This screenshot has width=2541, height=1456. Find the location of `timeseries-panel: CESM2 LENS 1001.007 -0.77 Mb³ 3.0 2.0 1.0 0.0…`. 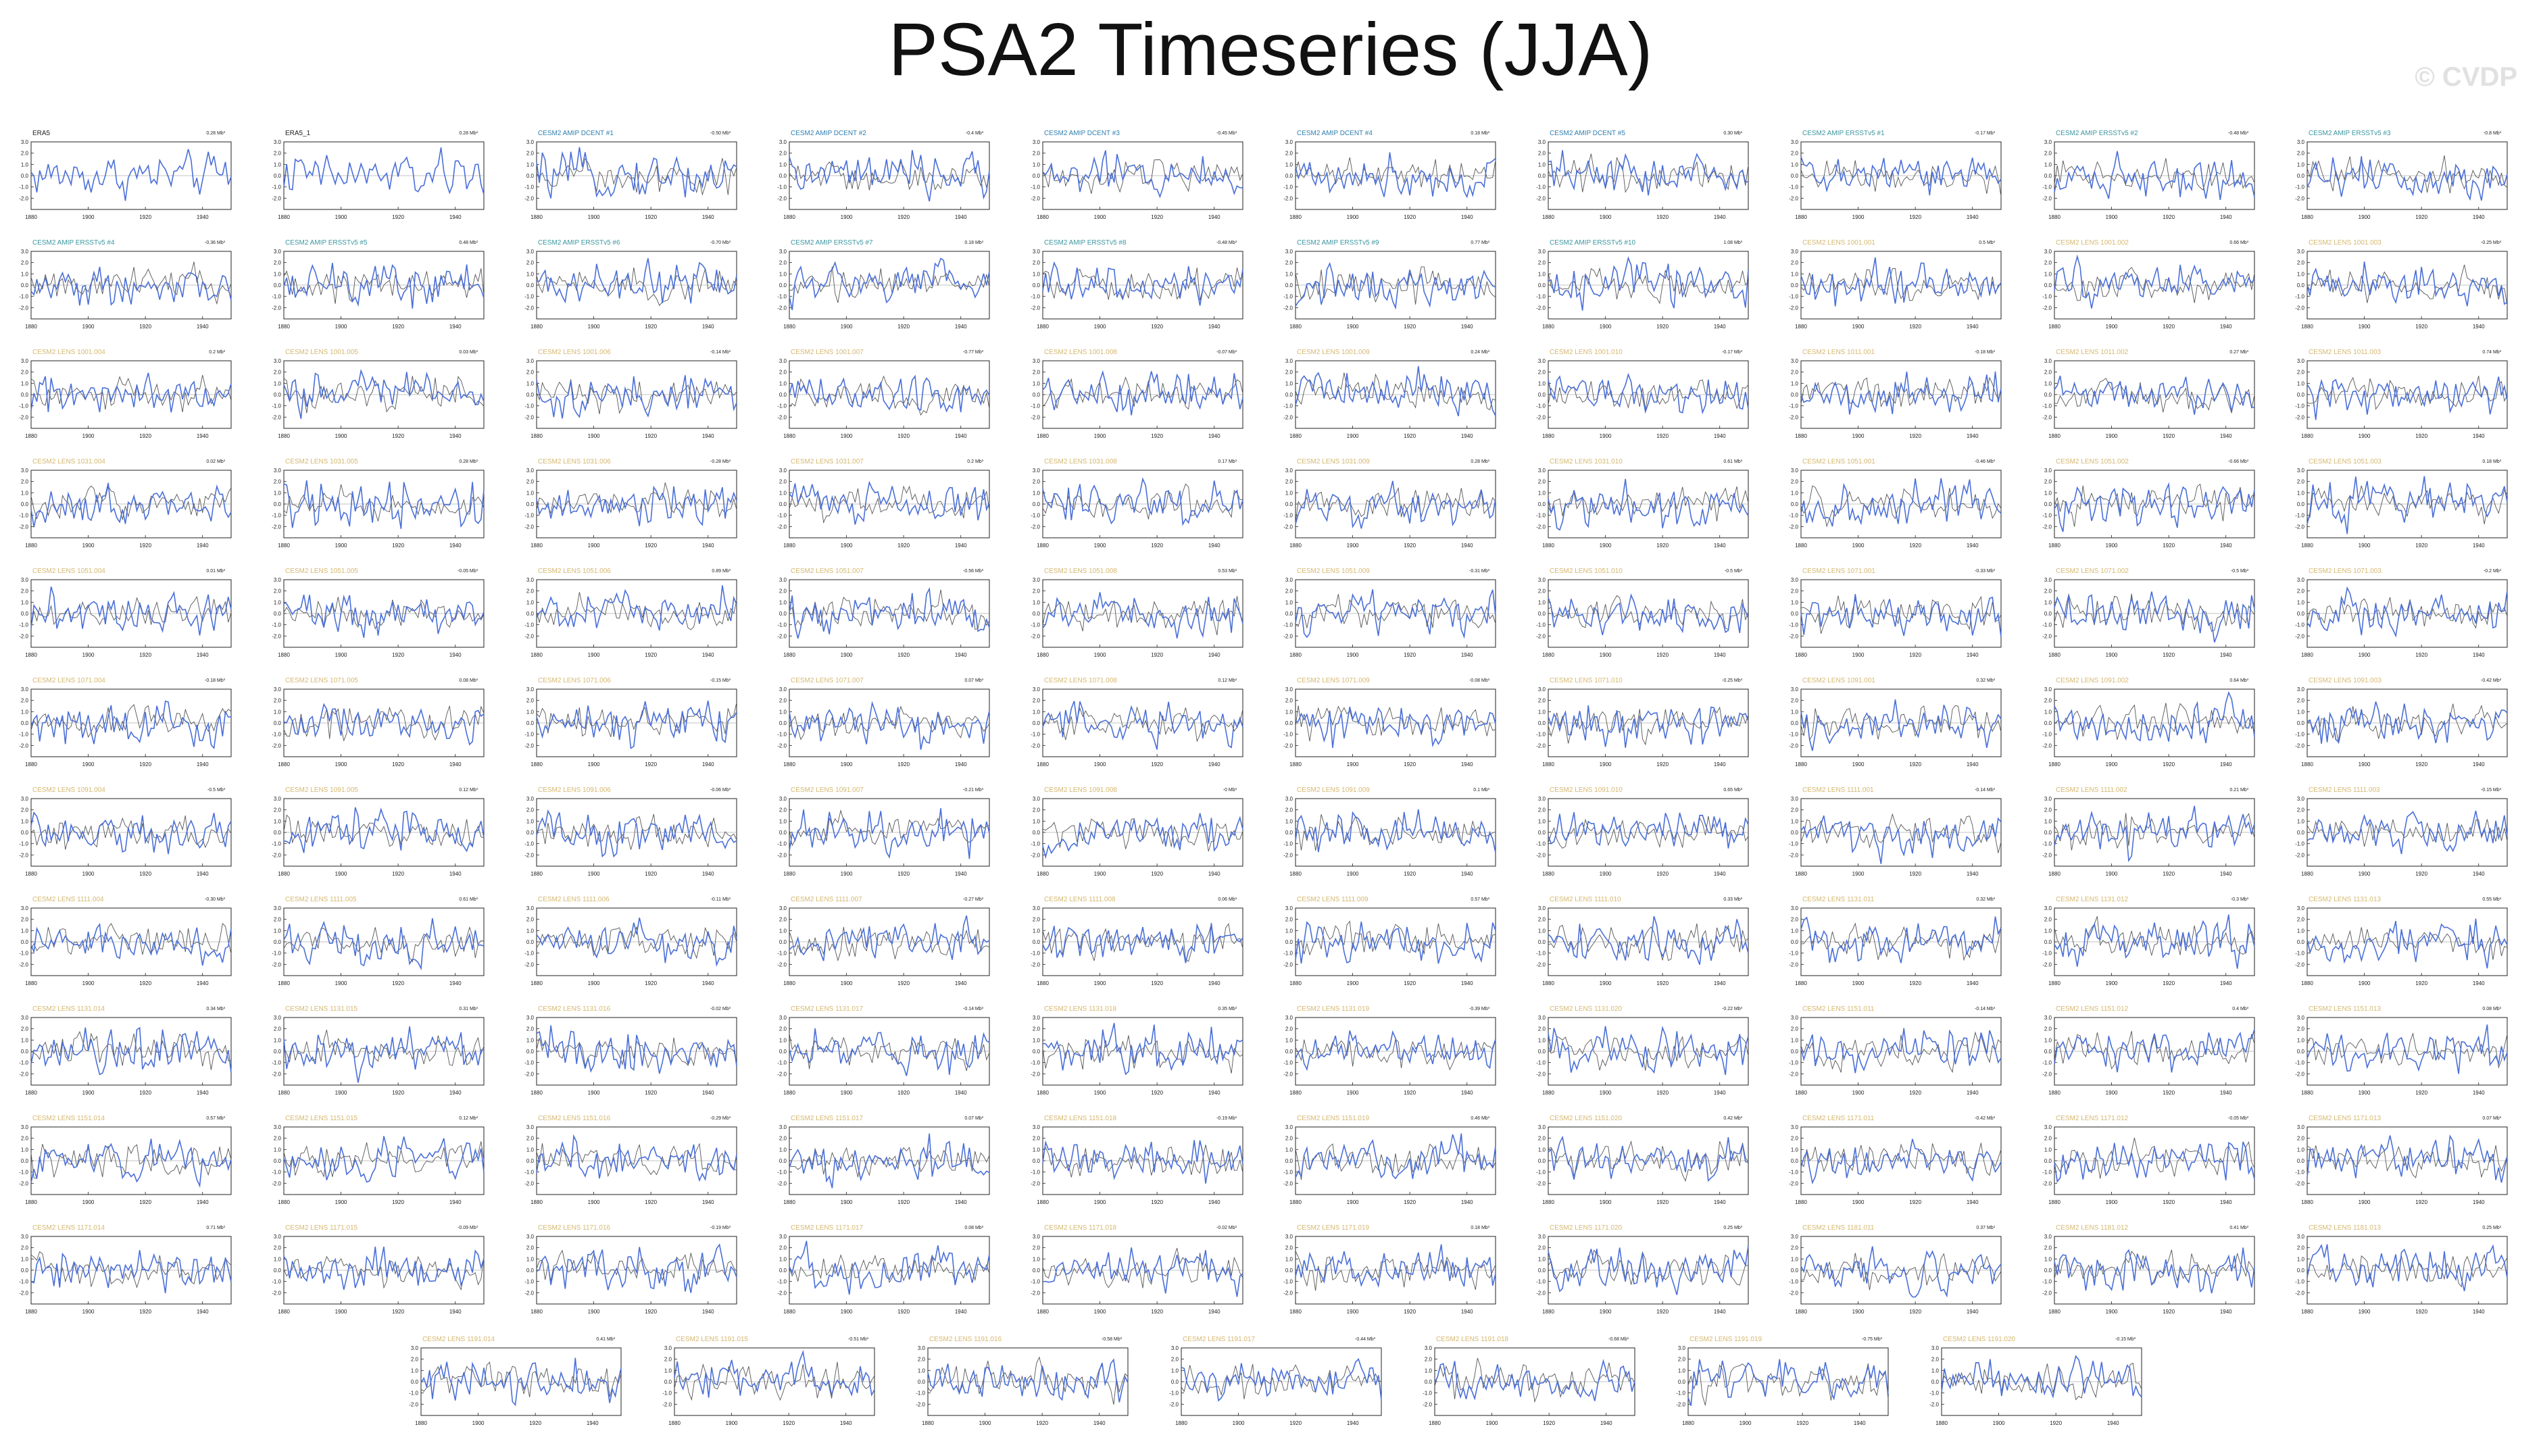

timeseries-panel: CESM2 LENS 1001.007 -0.77 Mb³ 3.0 2.0 1.0 0.0… is located at coordinates (878, 402).